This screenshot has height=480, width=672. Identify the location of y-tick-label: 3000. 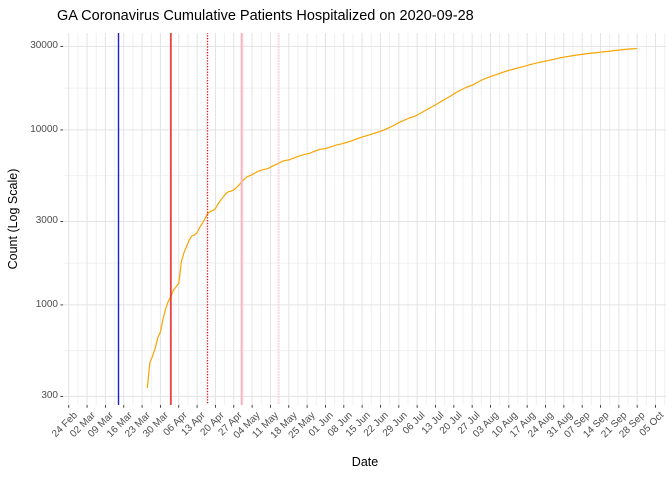
(46, 221).